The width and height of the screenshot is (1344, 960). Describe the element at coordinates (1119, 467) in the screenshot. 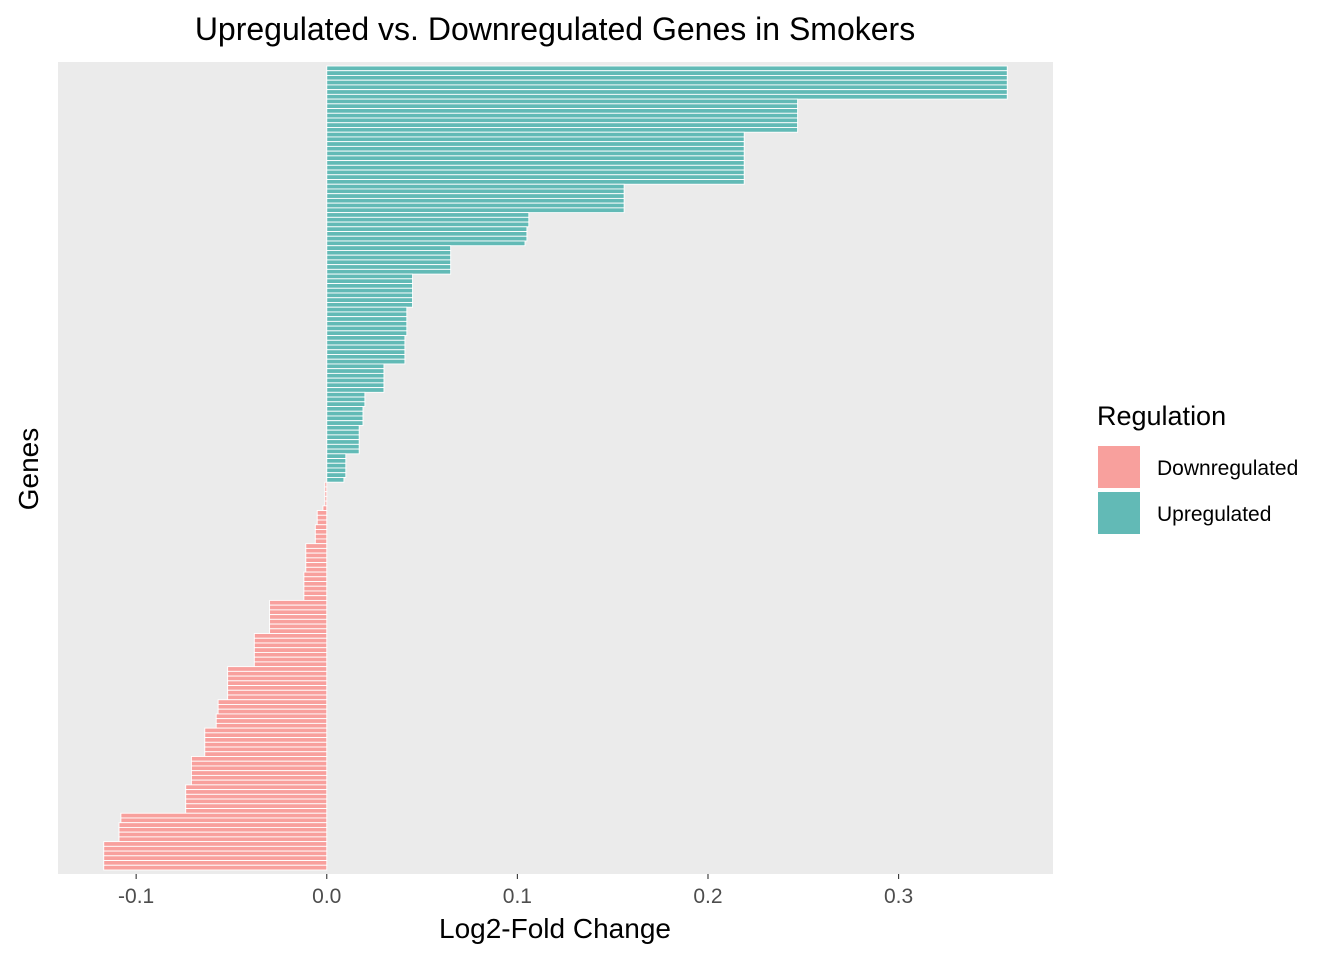

I see `legend-key-downregulated` at that location.